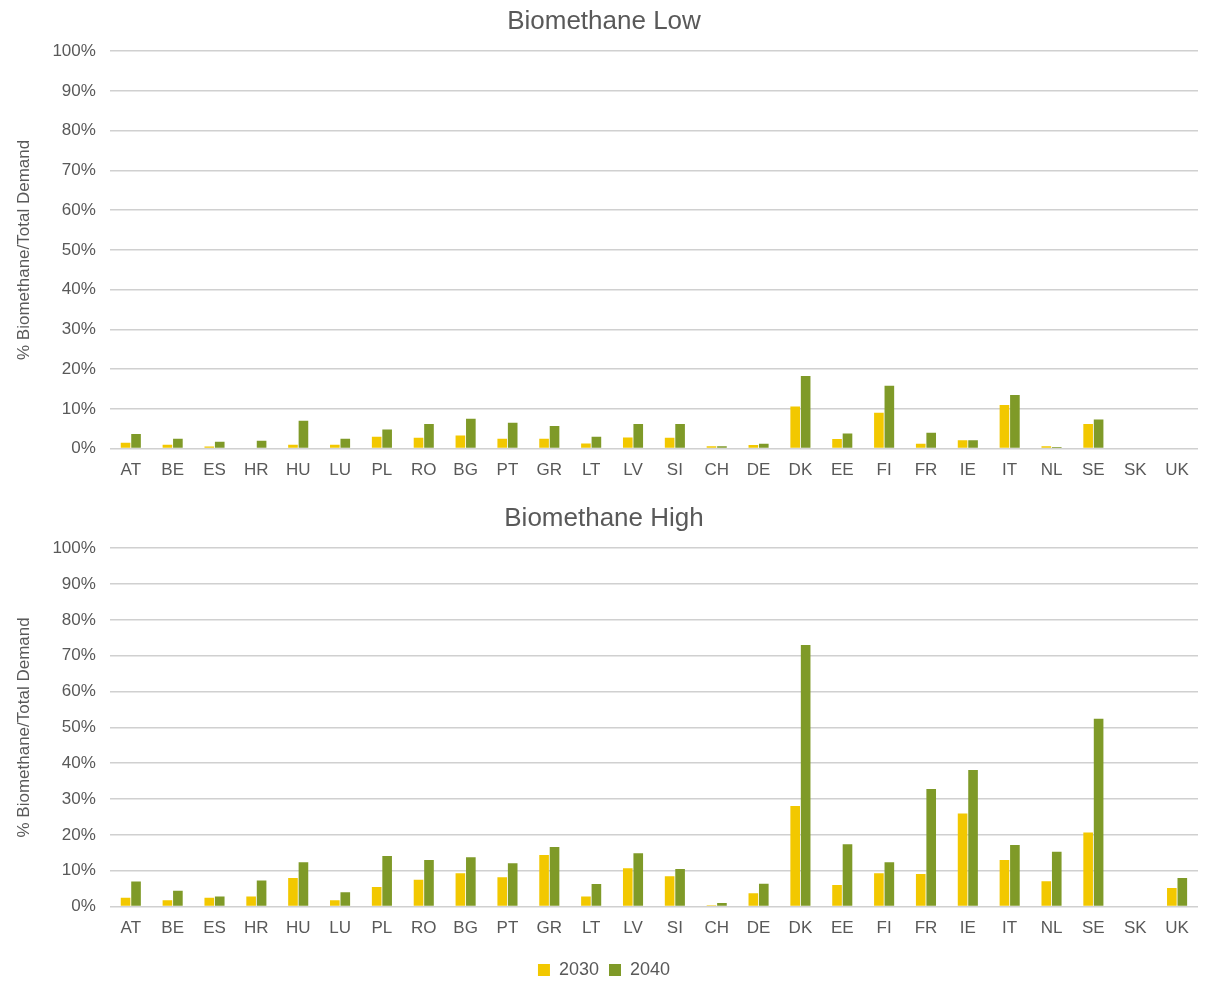 The width and height of the screenshot is (1210, 993). What do you see at coordinates (1093, 470) in the screenshot?
I see `x-tick-label: SE` at bounding box center [1093, 470].